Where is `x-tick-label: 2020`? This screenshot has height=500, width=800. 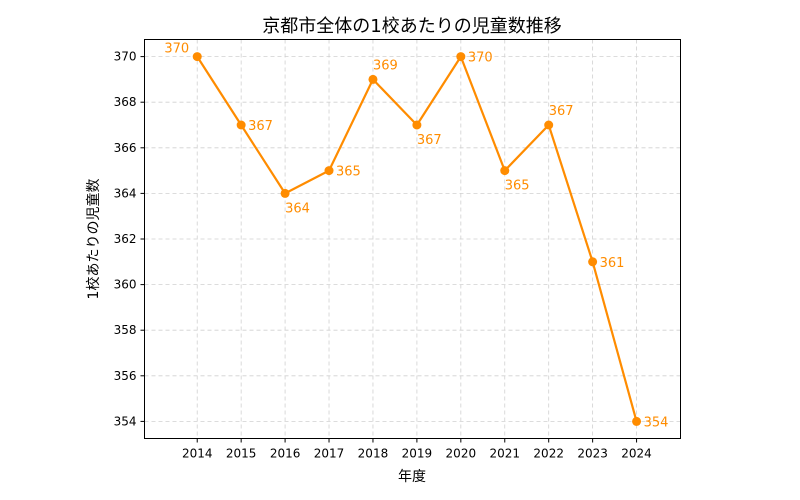
x-tick-label: 2020 is located at coordinates (461, 454).